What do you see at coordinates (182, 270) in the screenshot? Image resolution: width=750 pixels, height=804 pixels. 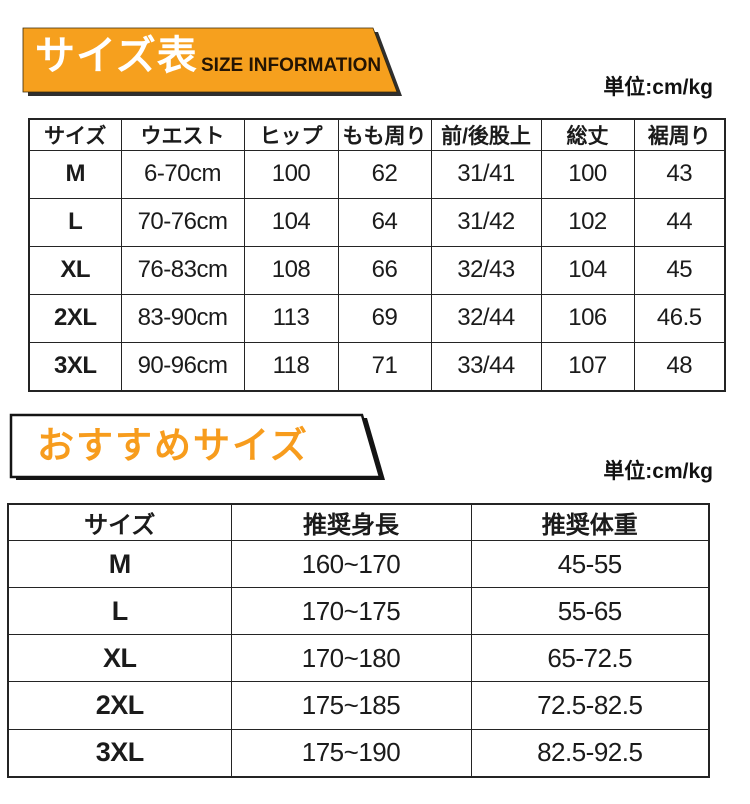 I see `value-cell: 76-83cm` at bounding box center [182, 270].